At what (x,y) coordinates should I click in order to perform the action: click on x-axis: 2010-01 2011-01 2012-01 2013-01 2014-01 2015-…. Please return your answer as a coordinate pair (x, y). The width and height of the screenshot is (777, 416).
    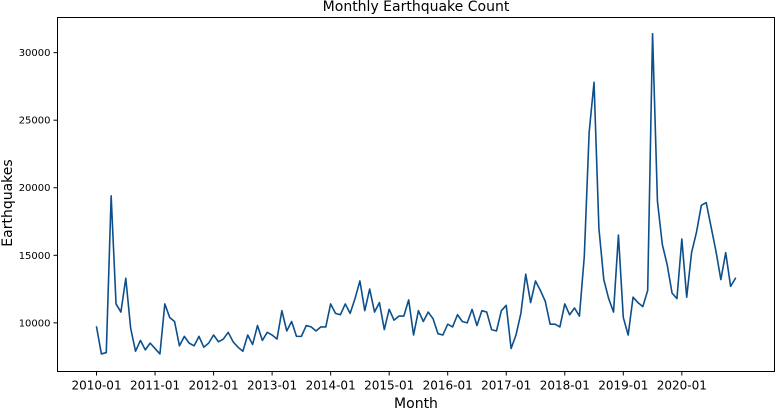
    Looking at the image, I should click on (389, 382).